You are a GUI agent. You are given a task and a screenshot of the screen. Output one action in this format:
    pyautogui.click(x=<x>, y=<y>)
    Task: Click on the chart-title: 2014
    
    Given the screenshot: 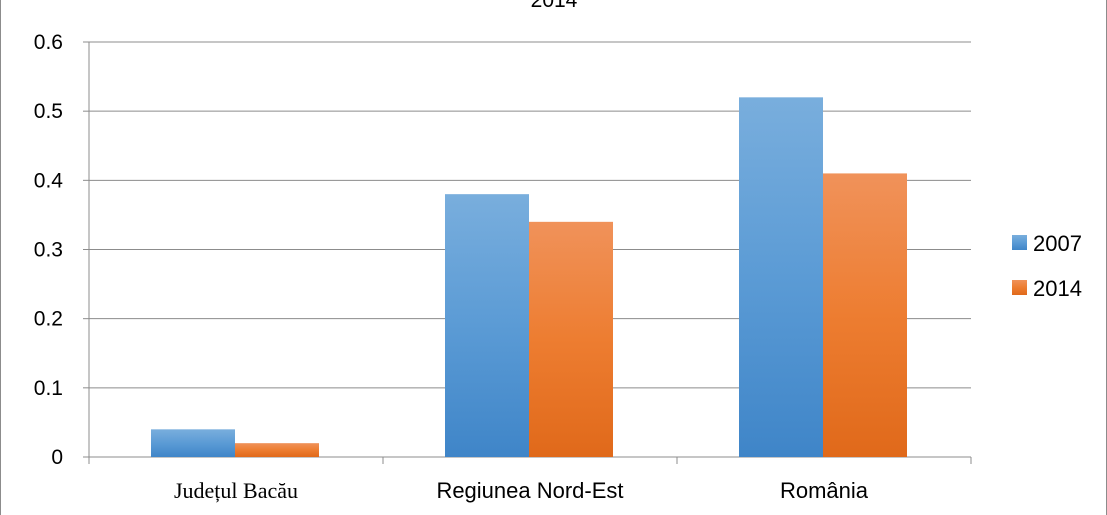 What is the action you would take?
    pyautogui.click(x=554, y=6)
    